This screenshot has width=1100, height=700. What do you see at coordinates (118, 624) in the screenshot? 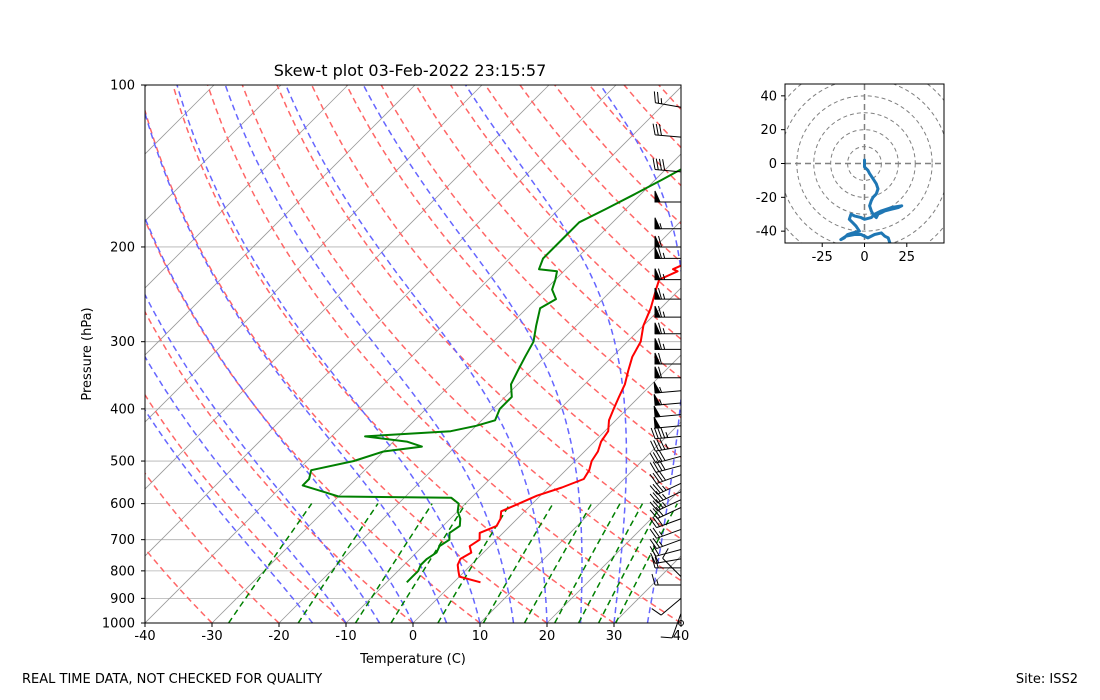
I see `y-tick-label: 1000` at bounding box center [118, 624].